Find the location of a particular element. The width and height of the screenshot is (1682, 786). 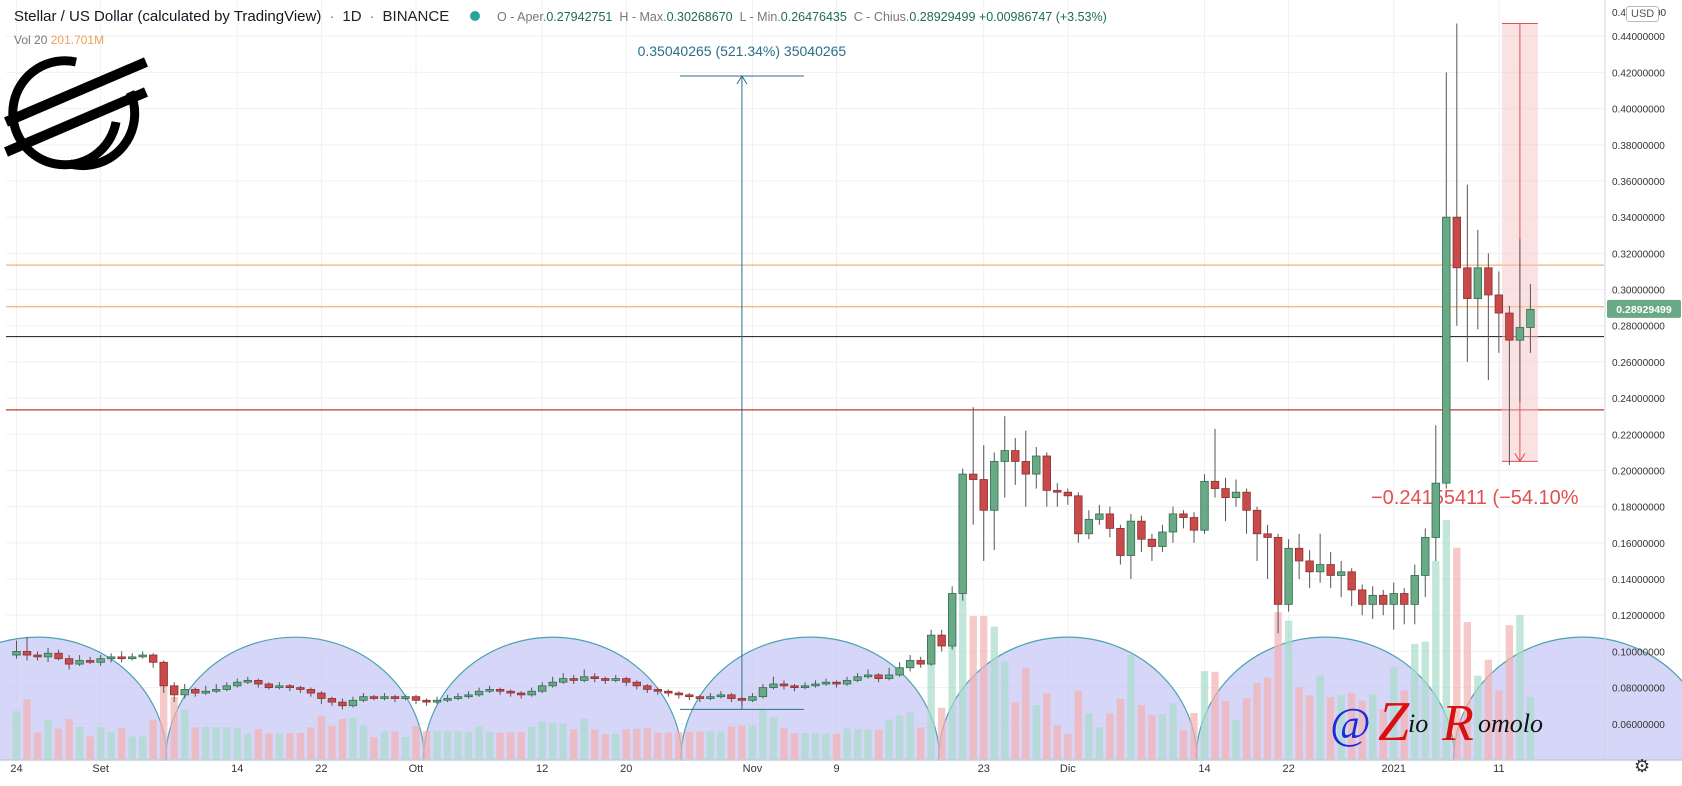

currency-button: USD is located at coordinates (1643, 14).